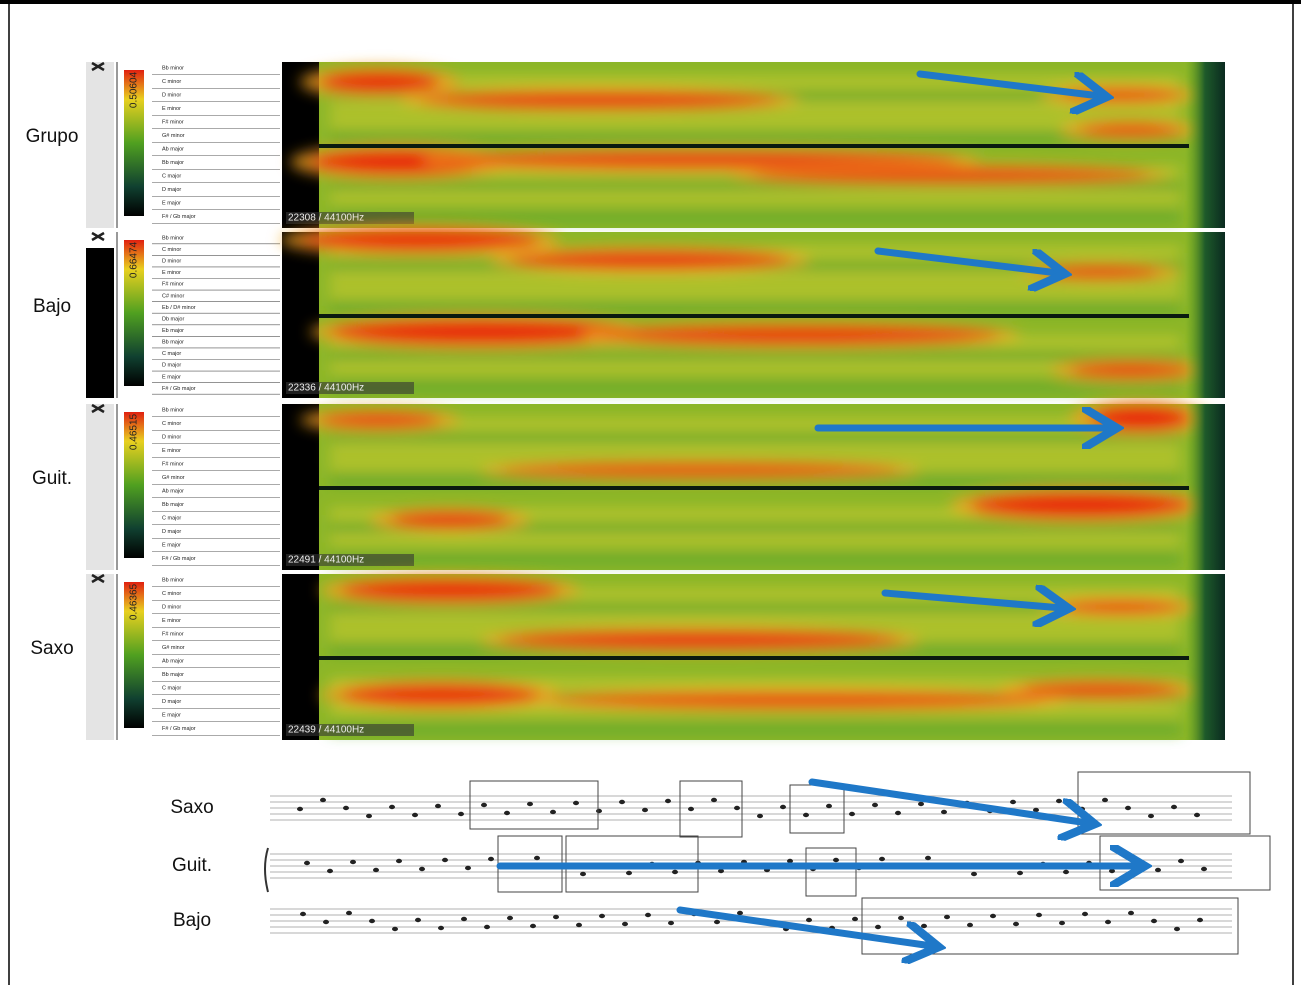 This screenshot has height=985, width=1301. I want to click on staff-label: Bajo, so click(192, 920).